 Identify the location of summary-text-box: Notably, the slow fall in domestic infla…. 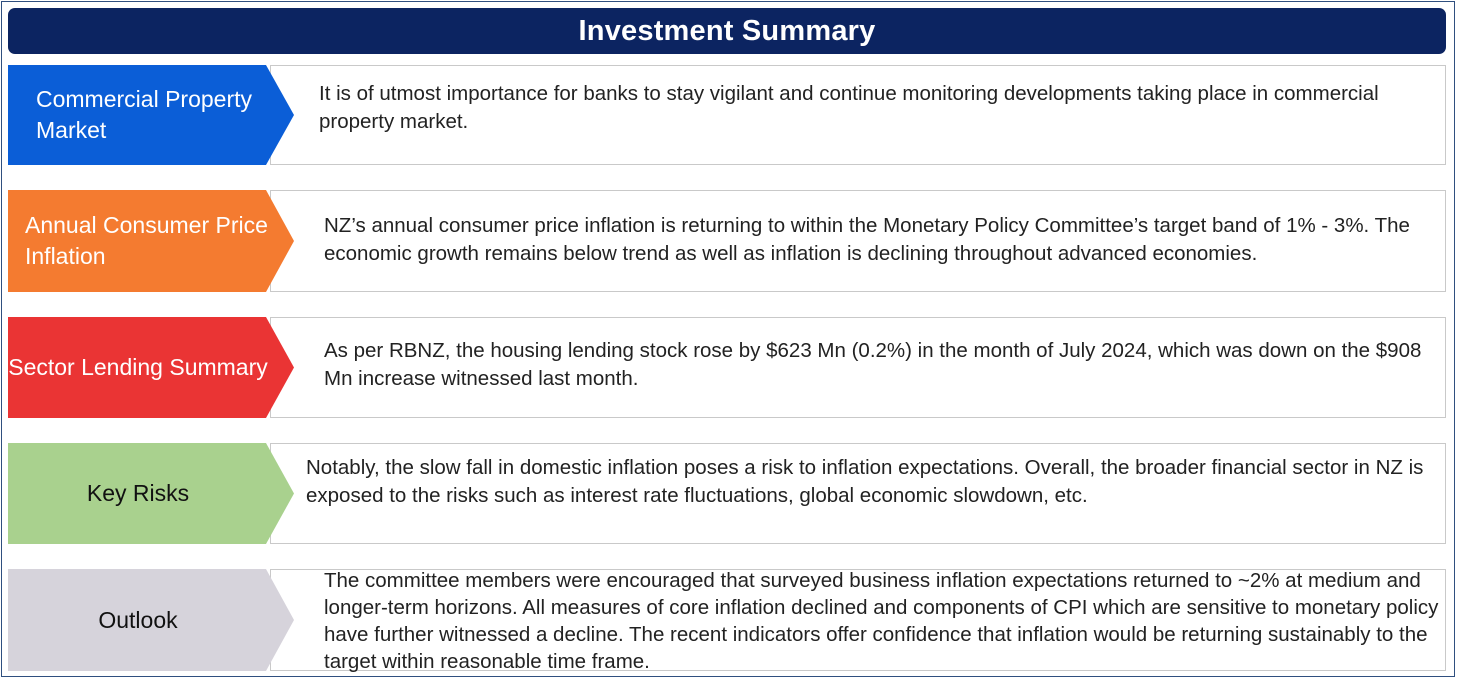
(858, 493).